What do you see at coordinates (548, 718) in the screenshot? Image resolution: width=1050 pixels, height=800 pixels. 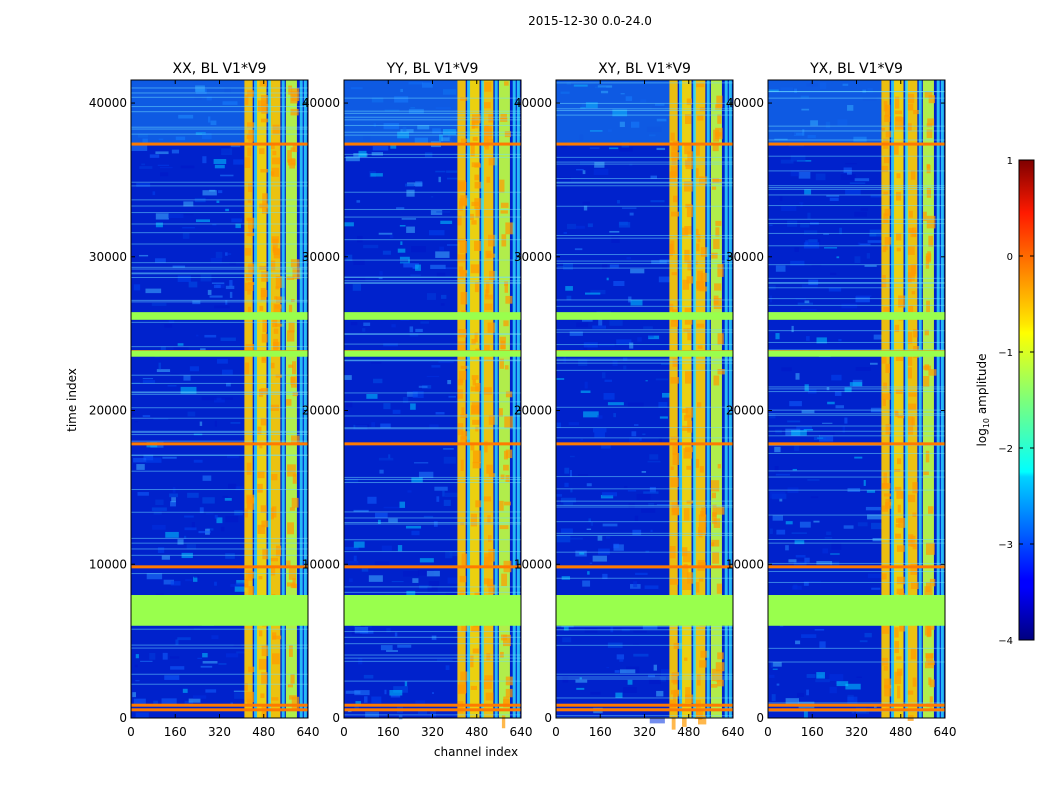 I see `y-tick-label: 0` at bounding box center [548, 718].